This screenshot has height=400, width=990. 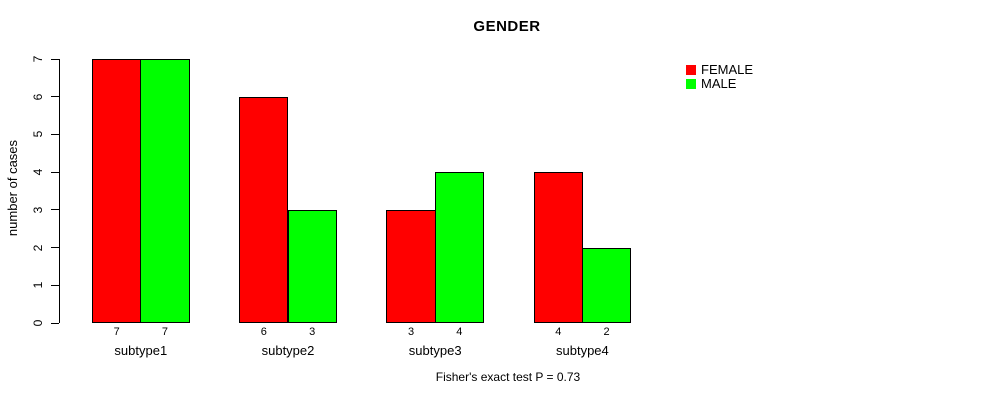 What do you see at coordinates (141, 350) in the screenshot?
I see `x-category-label: subtype1` at bounding box center [141, 350].